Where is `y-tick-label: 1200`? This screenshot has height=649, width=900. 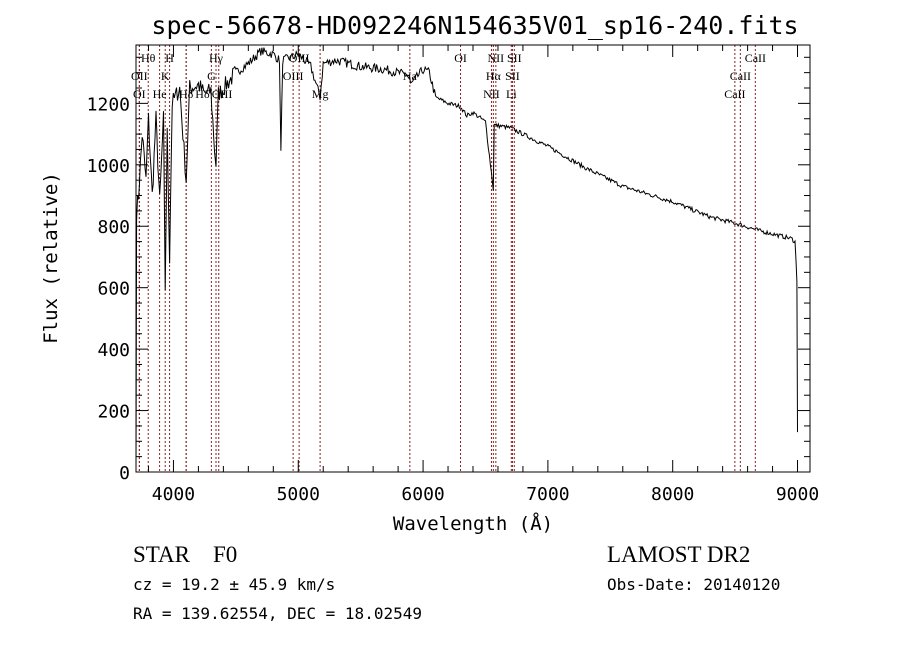 y-tick-label: 1200 is located at coordinates (108, 104).